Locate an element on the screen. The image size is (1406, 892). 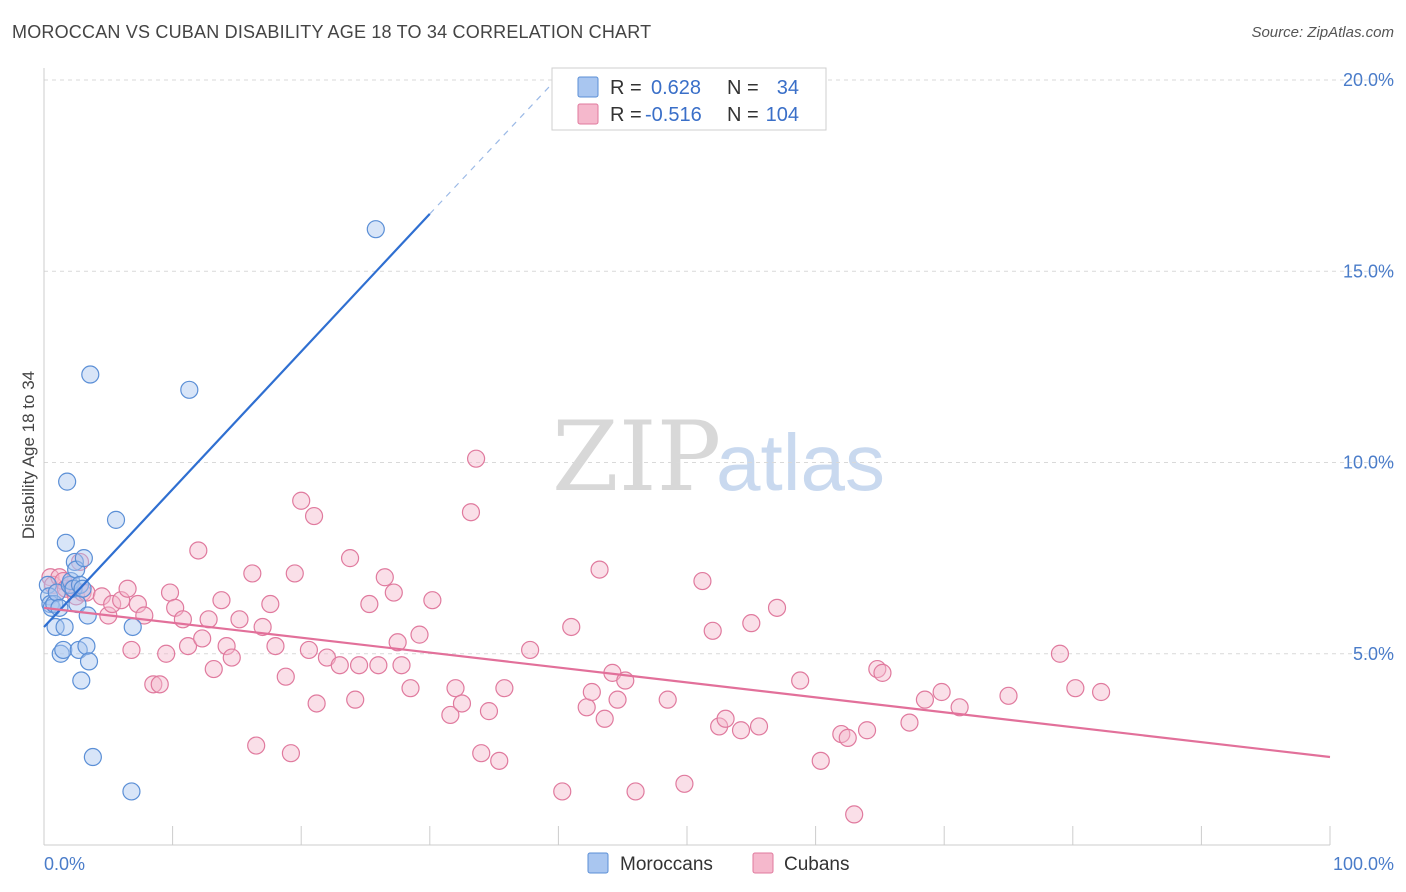
bottom-legend-swatch-cubans is located at coordinates (763, 863).